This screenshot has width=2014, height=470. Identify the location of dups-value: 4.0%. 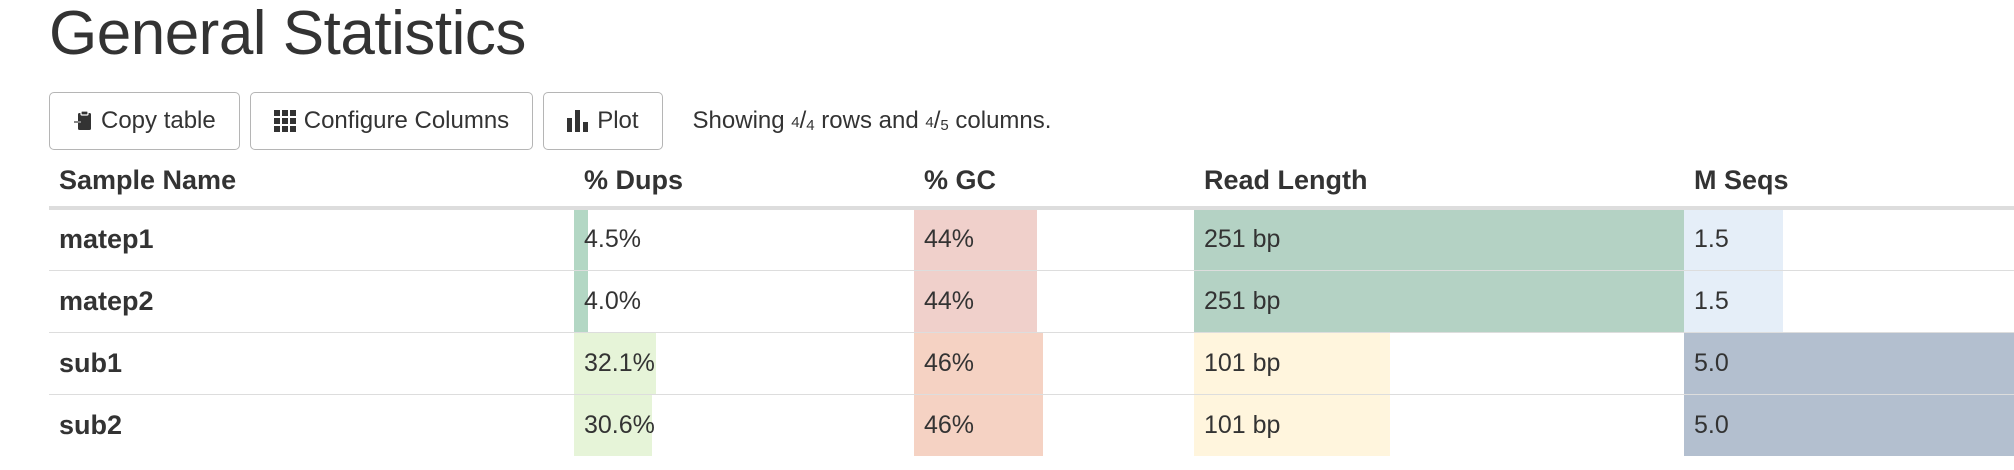
(612, 300).